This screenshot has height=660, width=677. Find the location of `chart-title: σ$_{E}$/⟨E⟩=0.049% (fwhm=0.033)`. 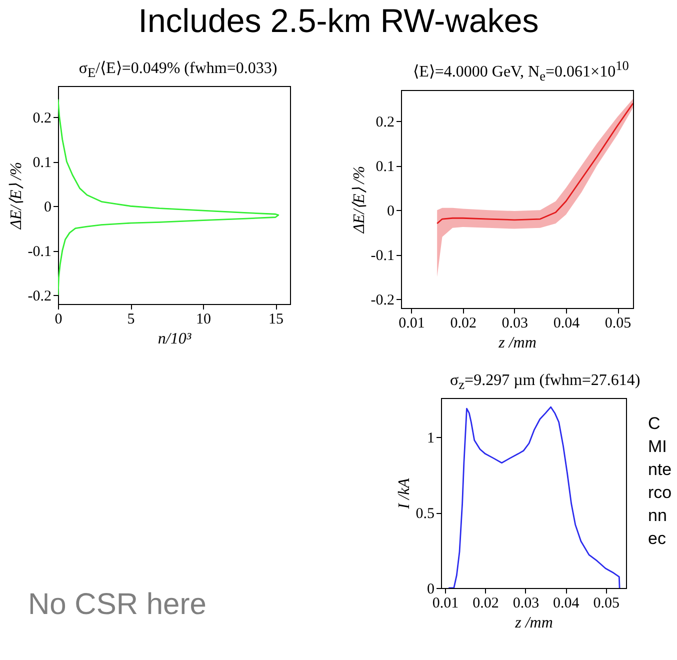

chart-title: σ$_{E}$/⟨E⟩=0.049% (fwhm=0.033) is located at coordinates (178, 70).